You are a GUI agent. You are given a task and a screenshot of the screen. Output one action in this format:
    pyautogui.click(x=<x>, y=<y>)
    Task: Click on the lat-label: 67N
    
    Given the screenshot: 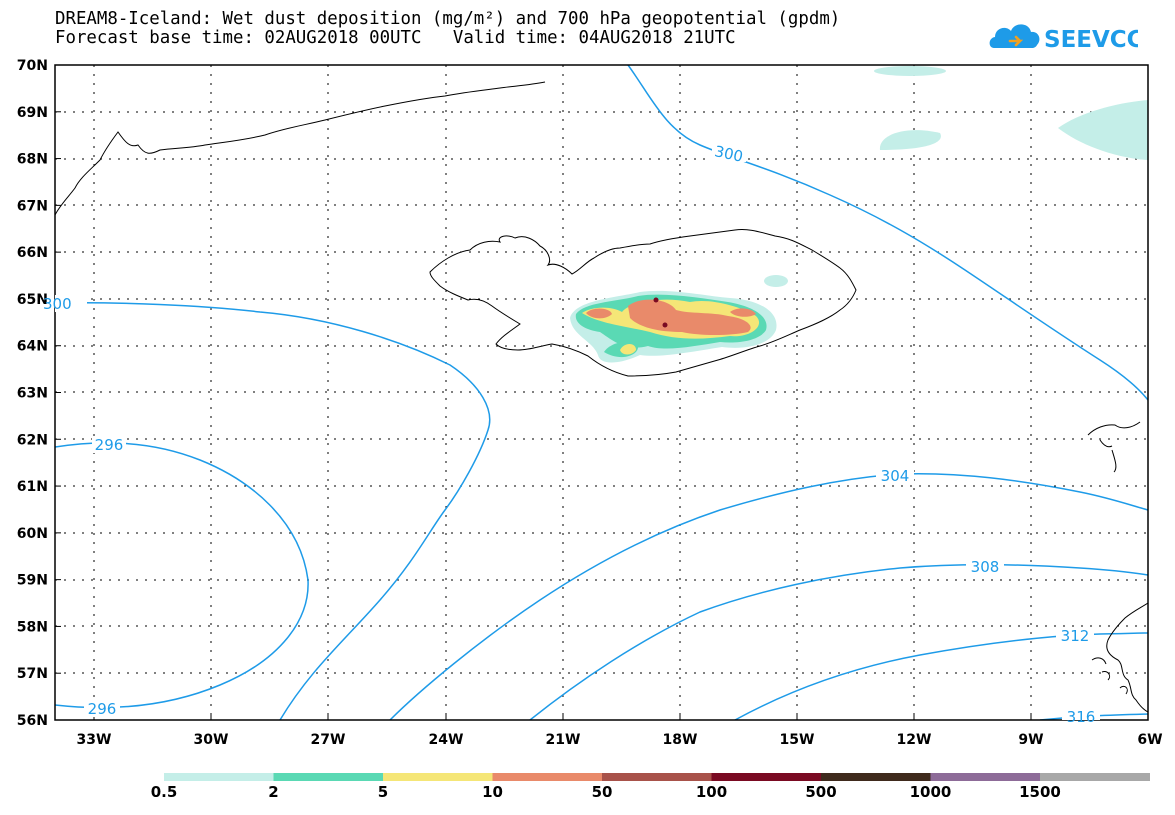 What is the action you would take?
    pyautogui.click(x=32, y=206)
    